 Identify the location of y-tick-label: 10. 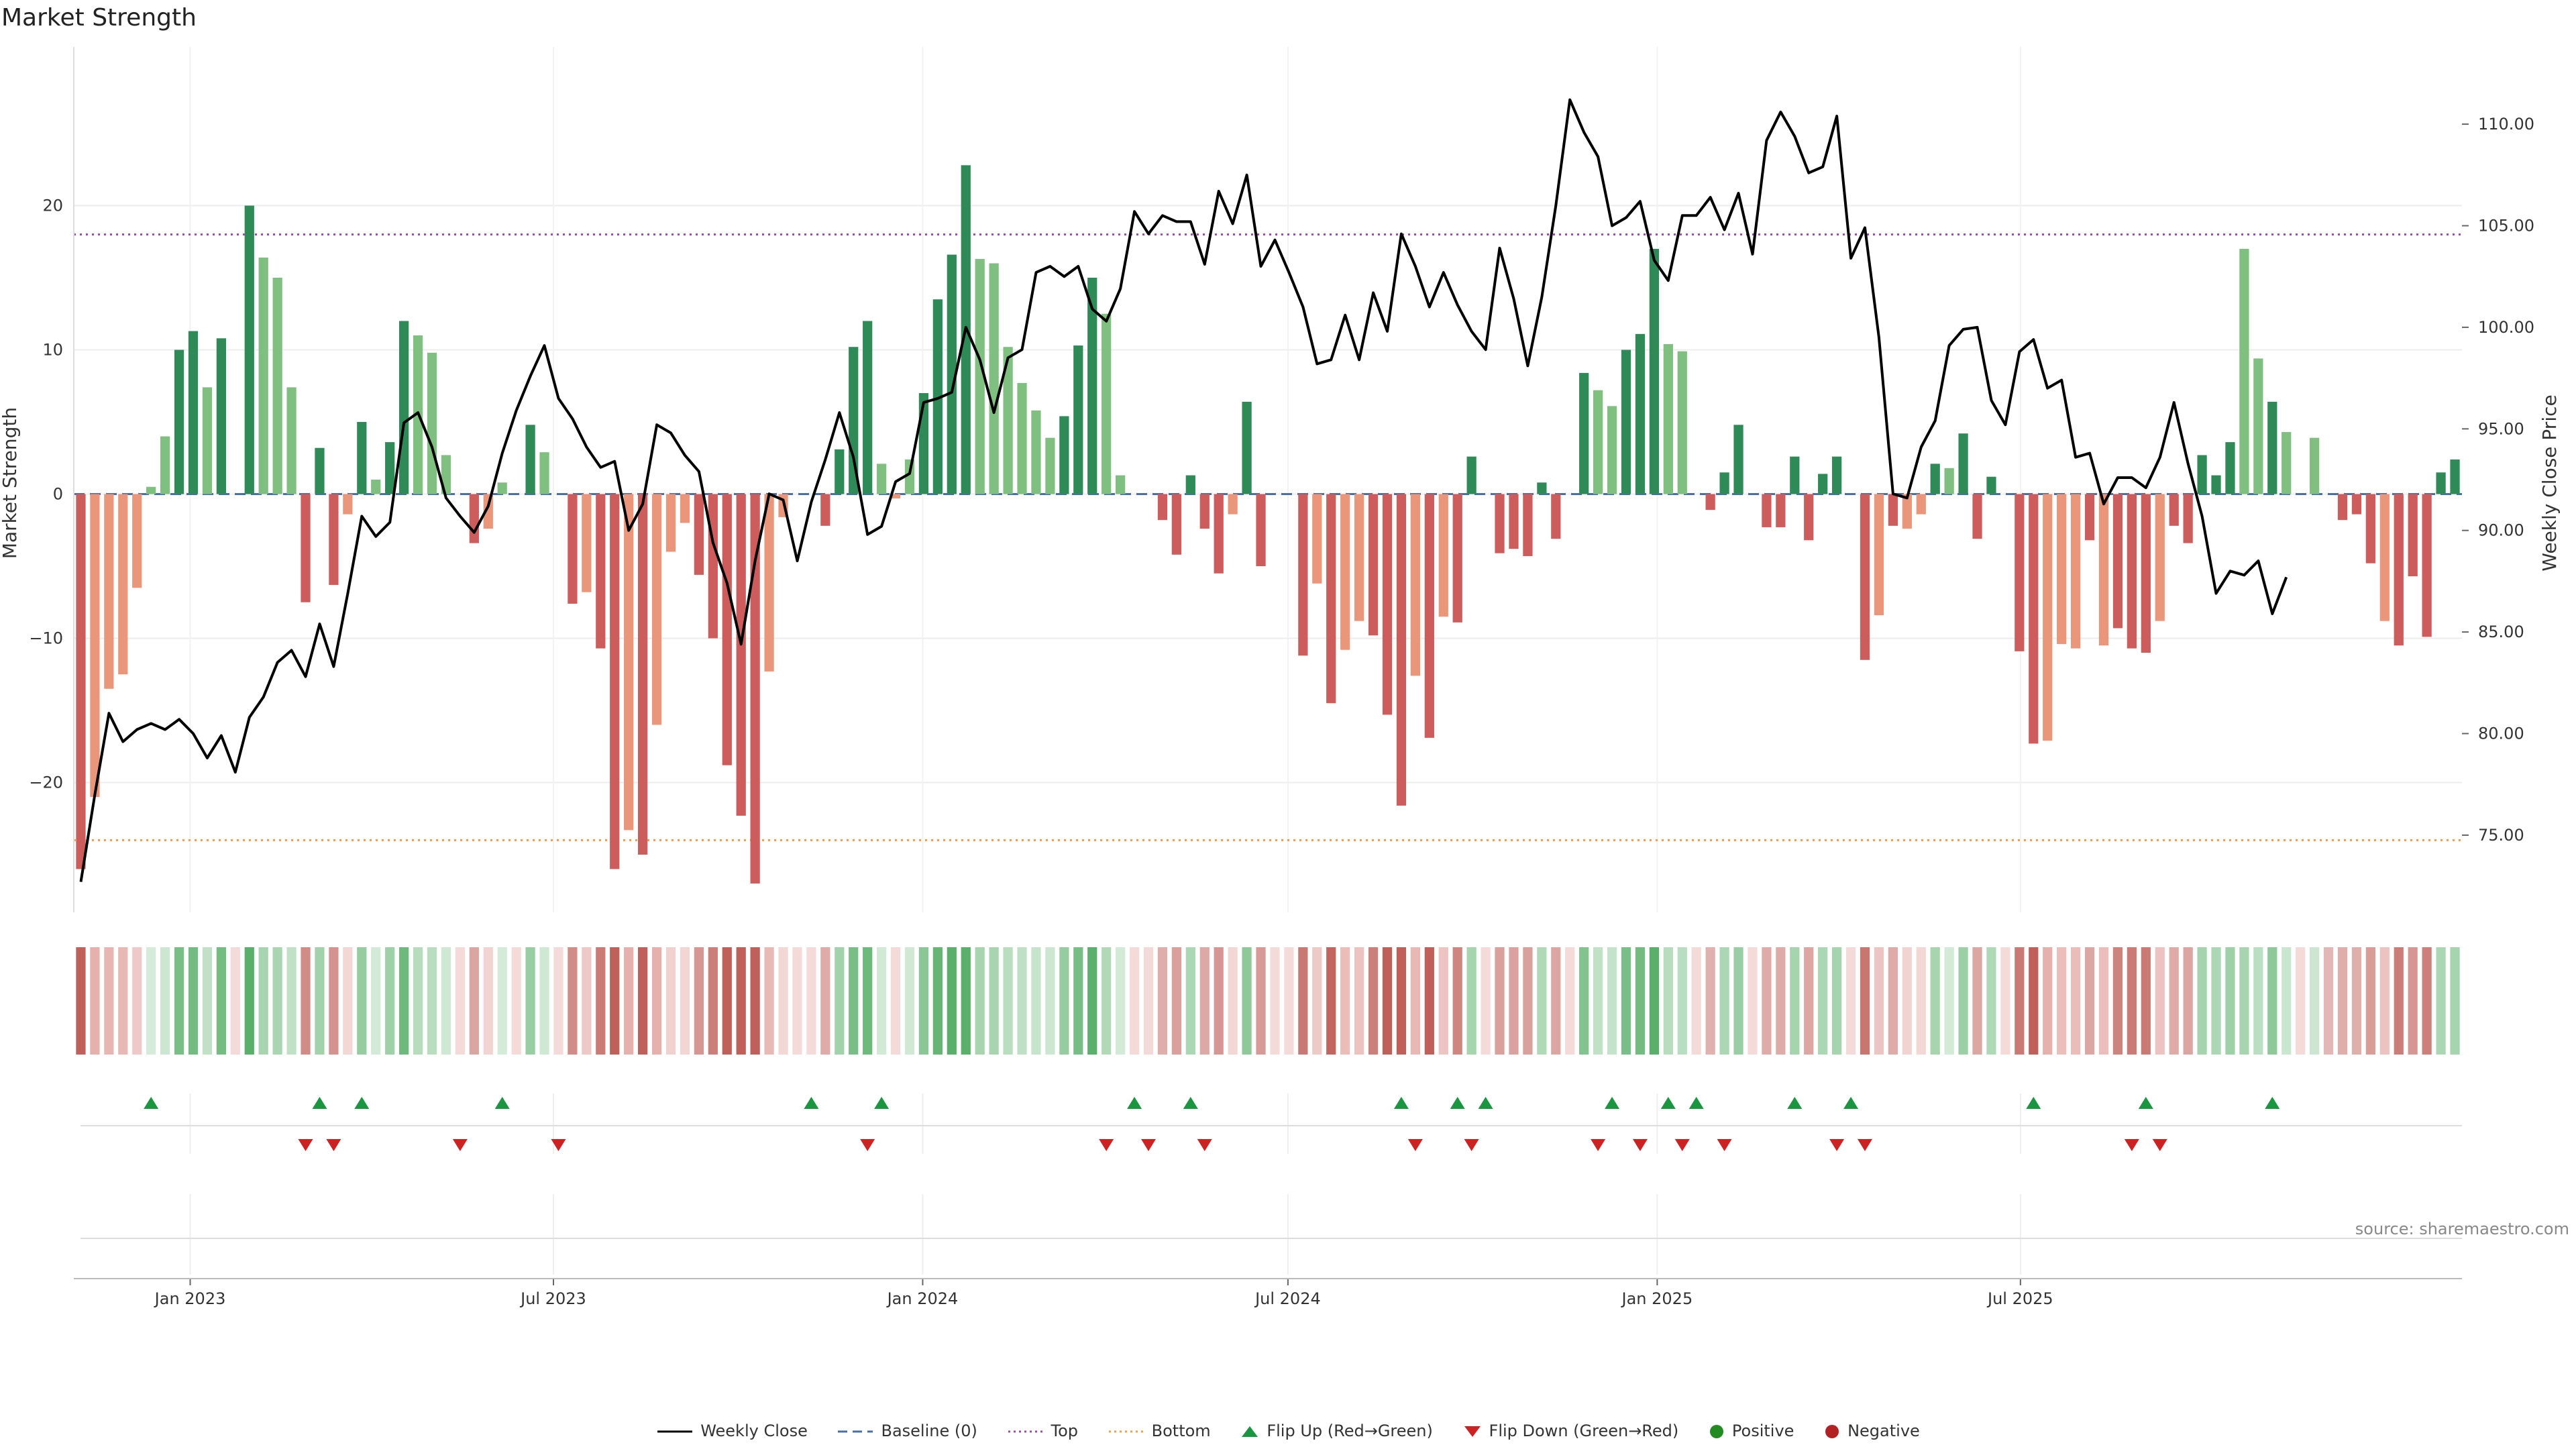
(52, 350).